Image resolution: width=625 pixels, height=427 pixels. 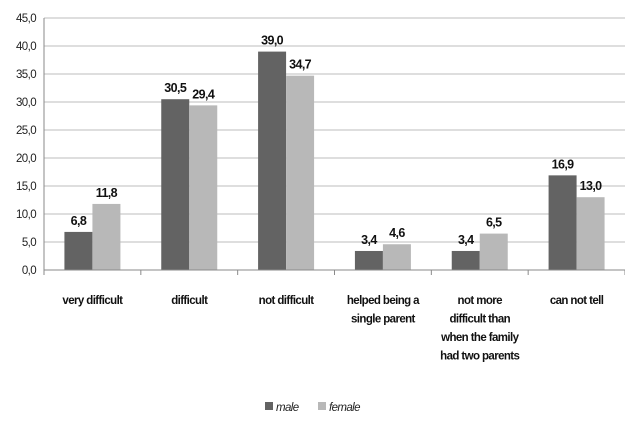 What do you see at coordinates (563, 164) in the screenshot?
I see `data-label-male: 16,9` at bounding box center [563, 164].